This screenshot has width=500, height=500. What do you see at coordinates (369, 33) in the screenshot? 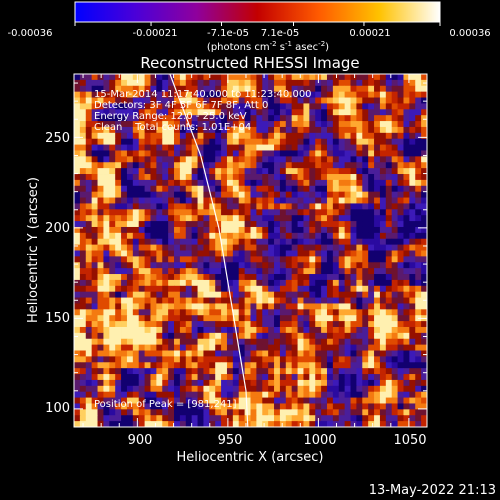
I see `colorbar-tick-label: 0.00021` at bounding box center [369, 33].